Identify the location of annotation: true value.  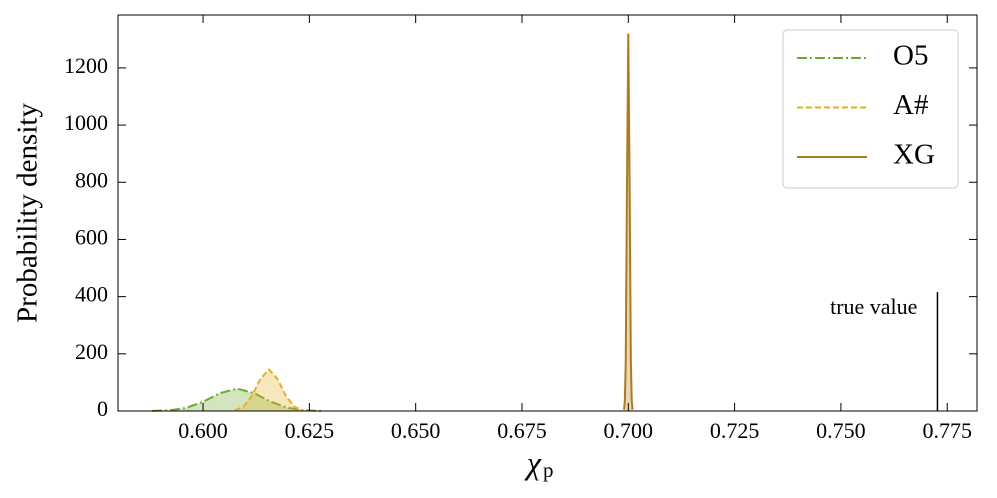
(873, 306).